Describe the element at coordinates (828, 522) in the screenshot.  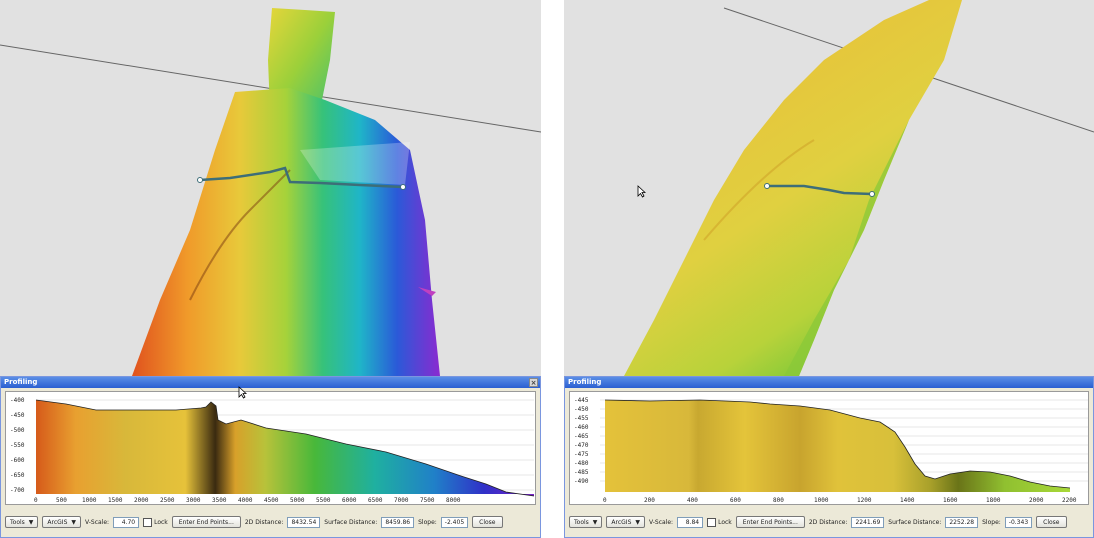
I see `right-2d-distance-label: 2D Distance:` at that location.